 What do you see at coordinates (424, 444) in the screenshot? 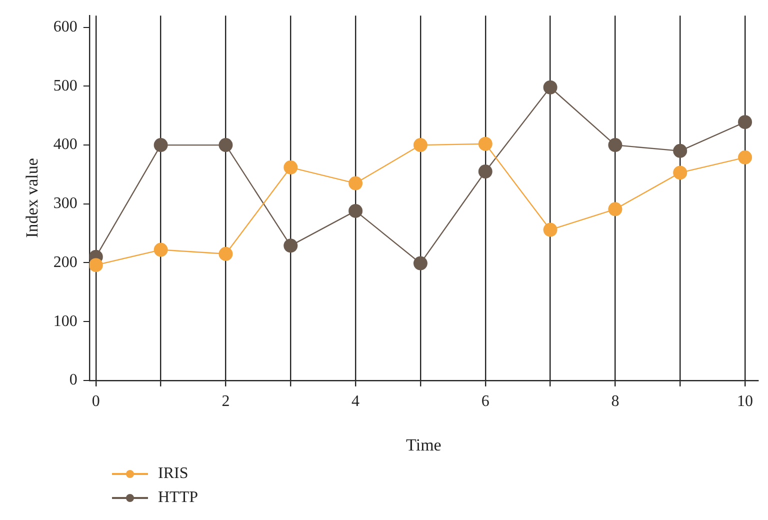
I see `x-axis-title: Time` at bounding box center [424, 444].